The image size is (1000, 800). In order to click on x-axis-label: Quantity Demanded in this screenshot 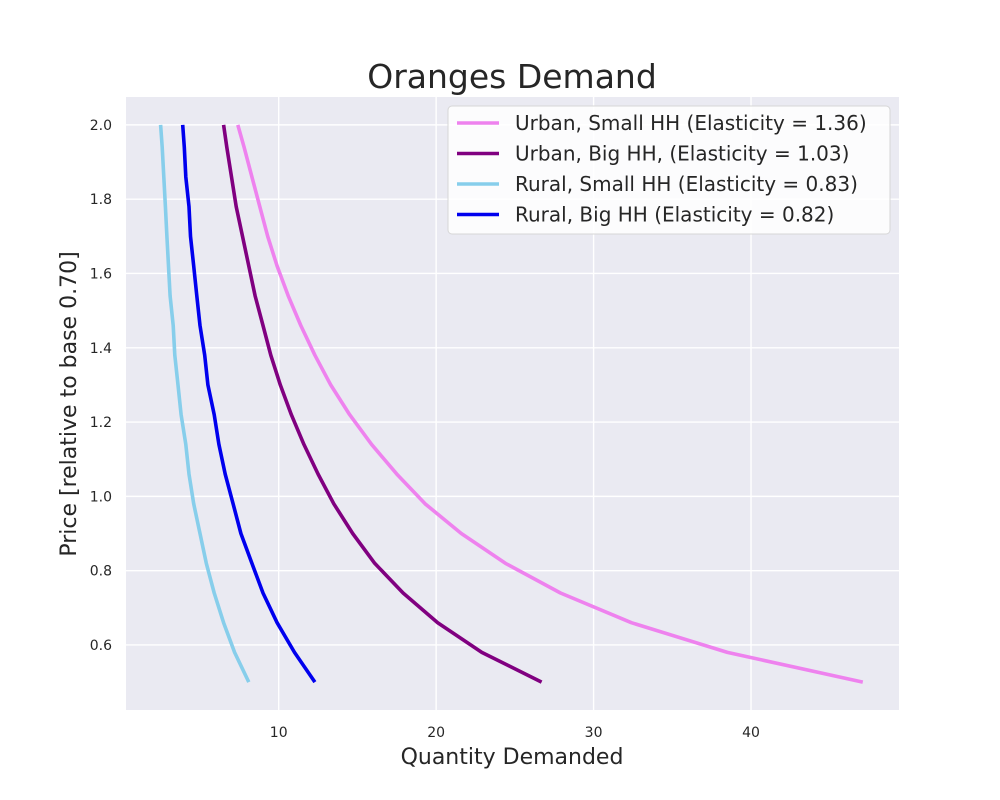, I will do `click(512, 757)`.